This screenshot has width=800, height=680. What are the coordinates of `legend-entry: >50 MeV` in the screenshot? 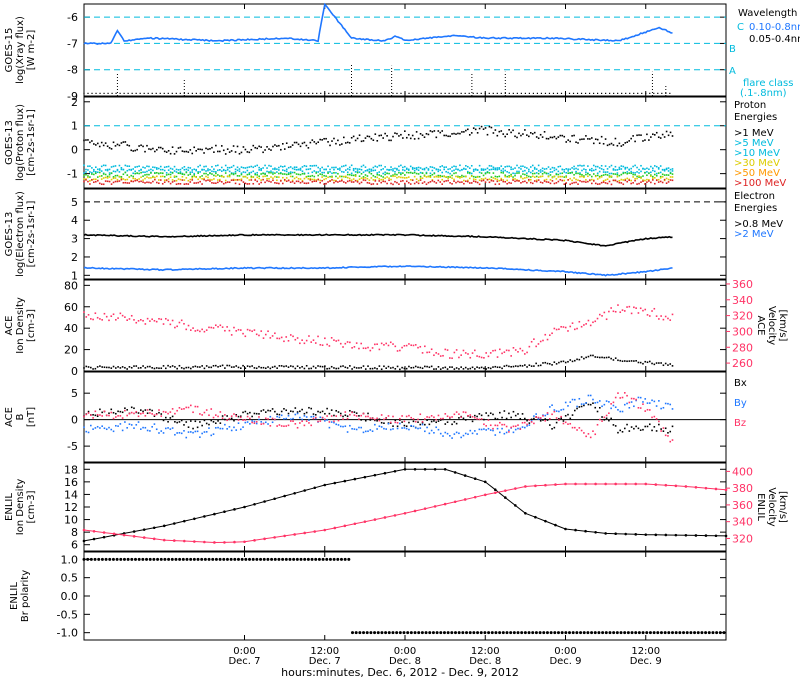 It's located at (757, 173).